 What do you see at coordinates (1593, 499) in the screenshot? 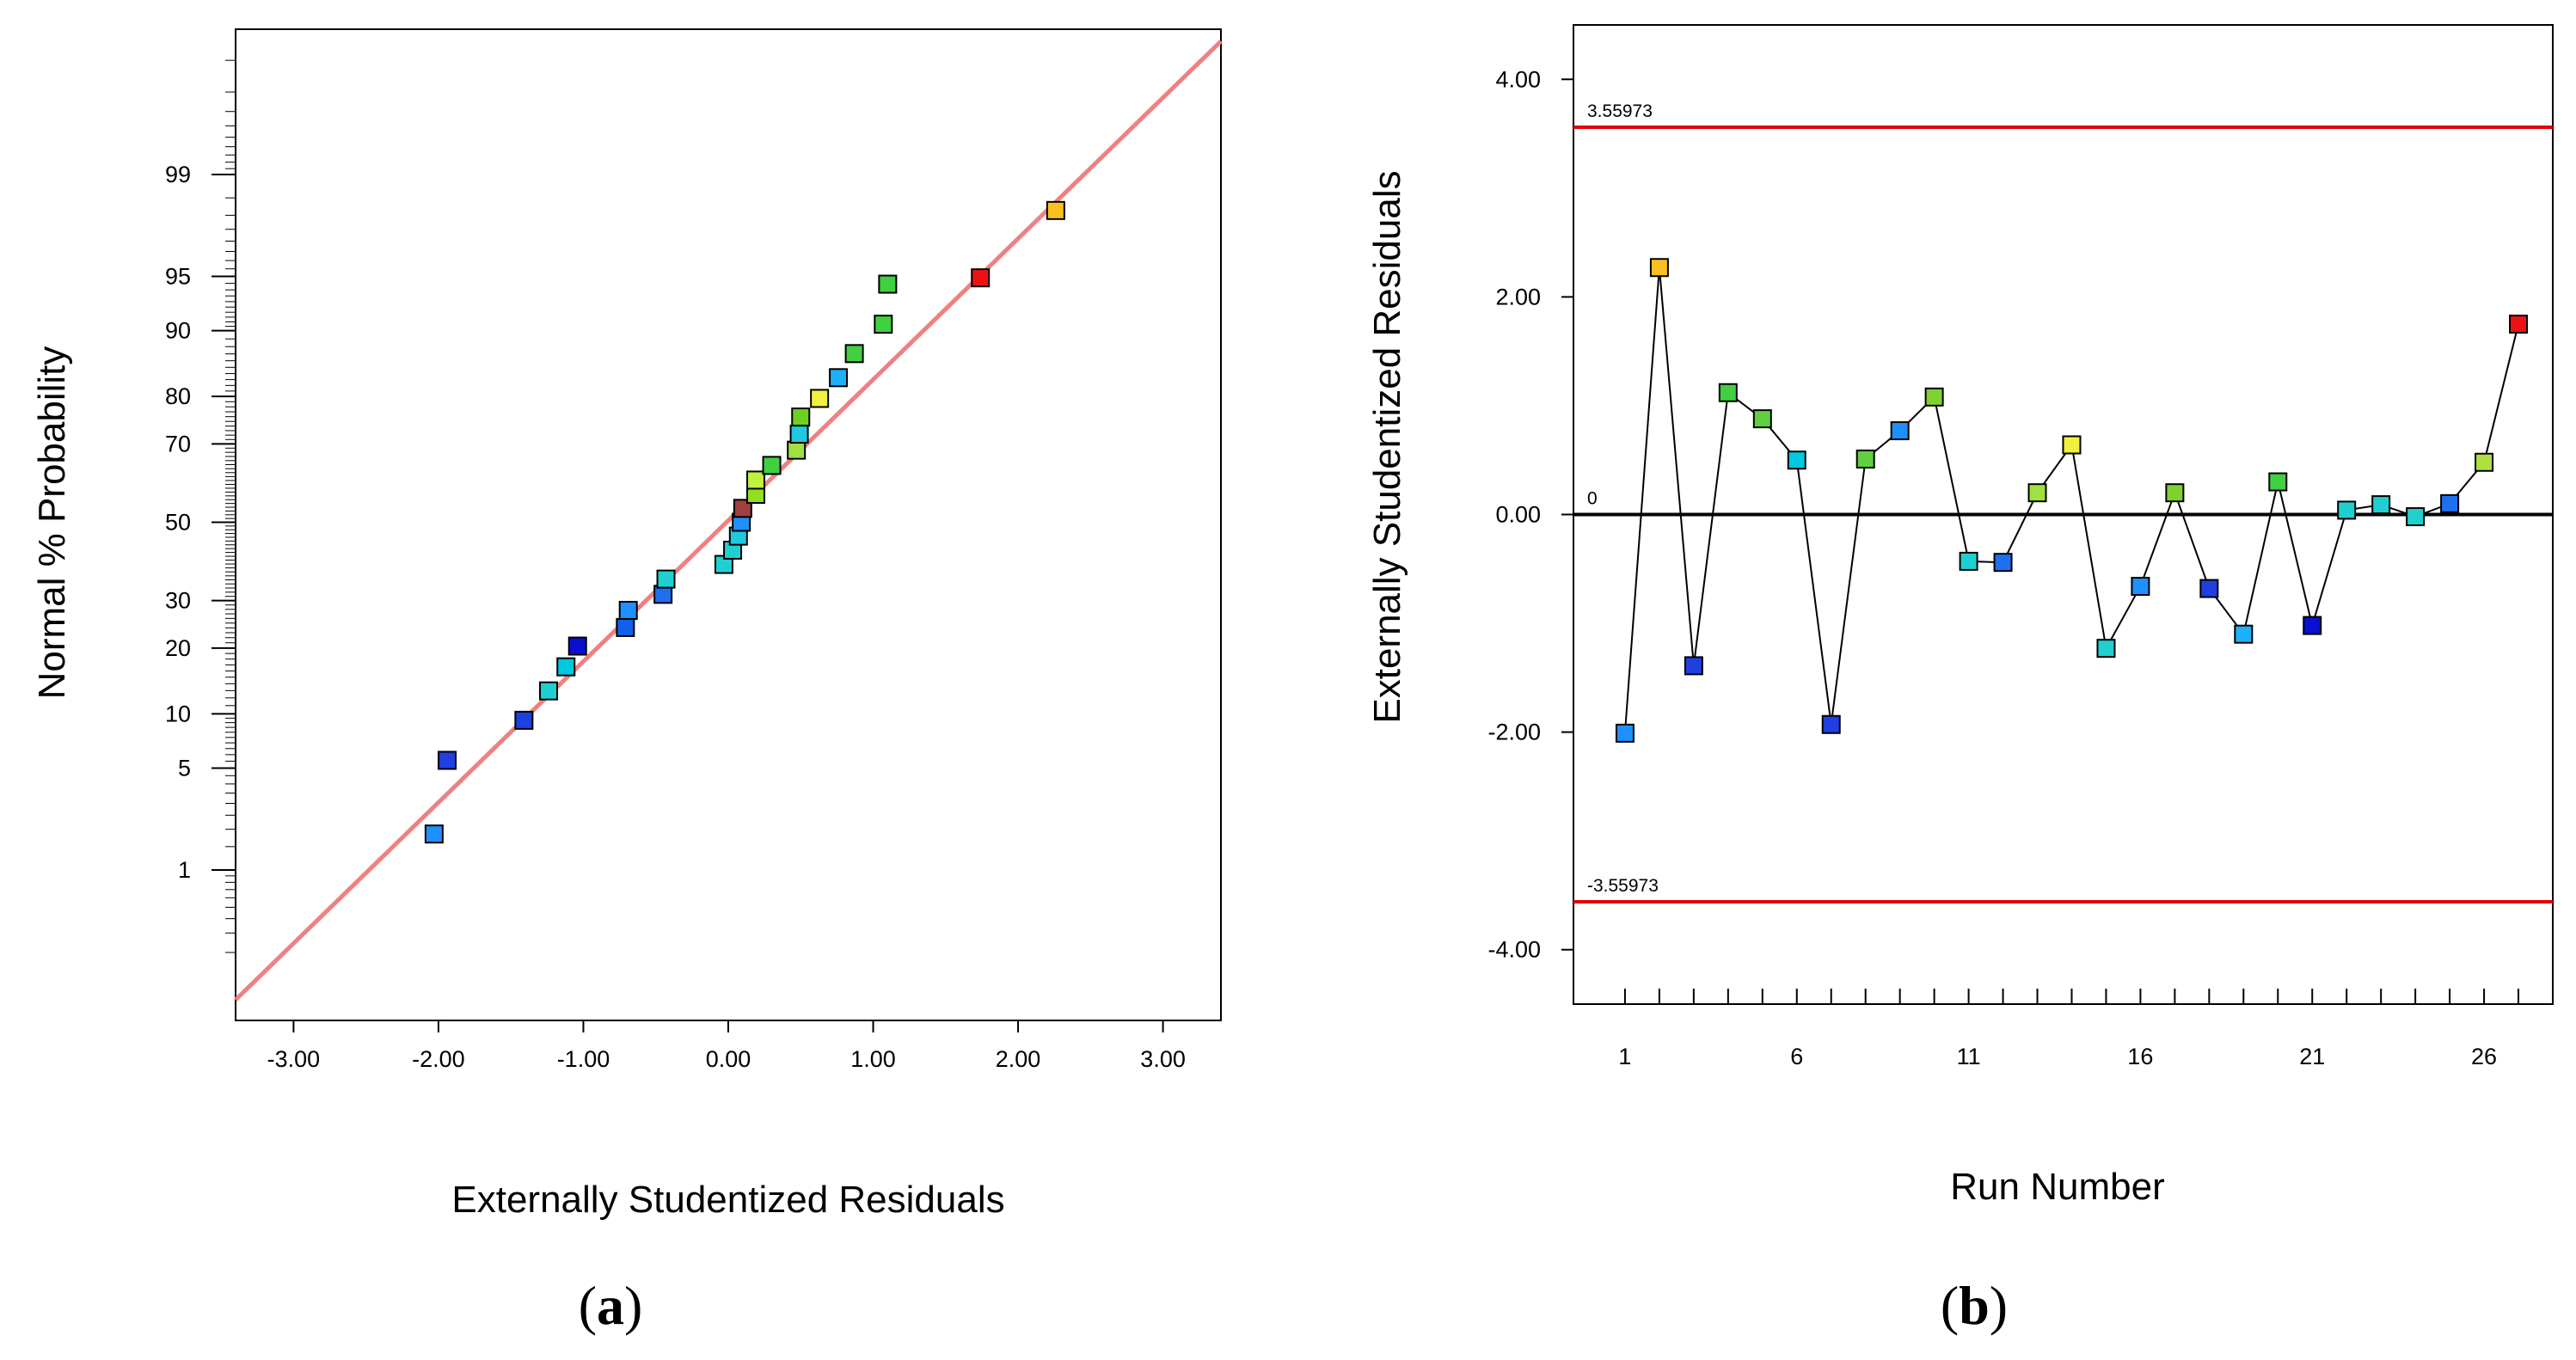
I see `b-zero-label: 0` at bounding box center [1593, 499].